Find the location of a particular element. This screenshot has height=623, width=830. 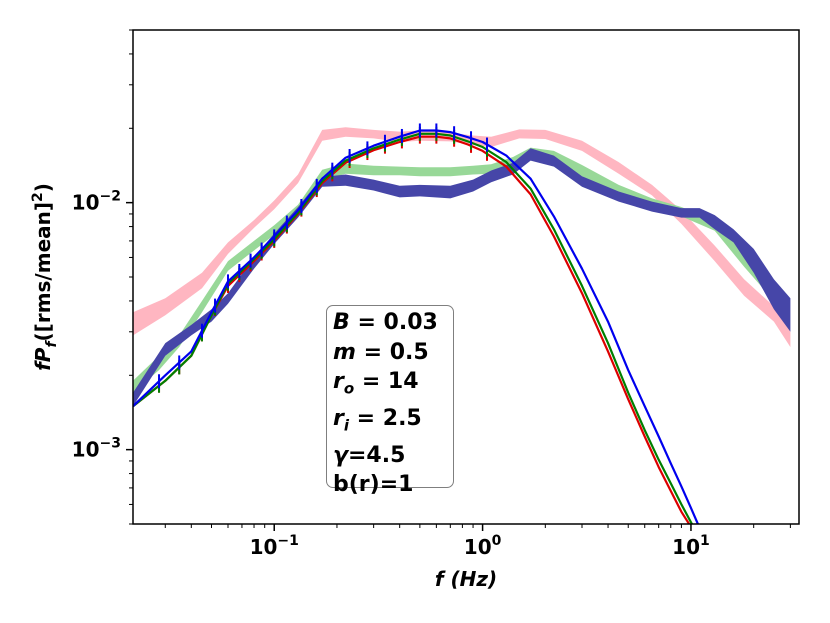

y-axis-label-sup: 2 is located at coordinates (38, 197).